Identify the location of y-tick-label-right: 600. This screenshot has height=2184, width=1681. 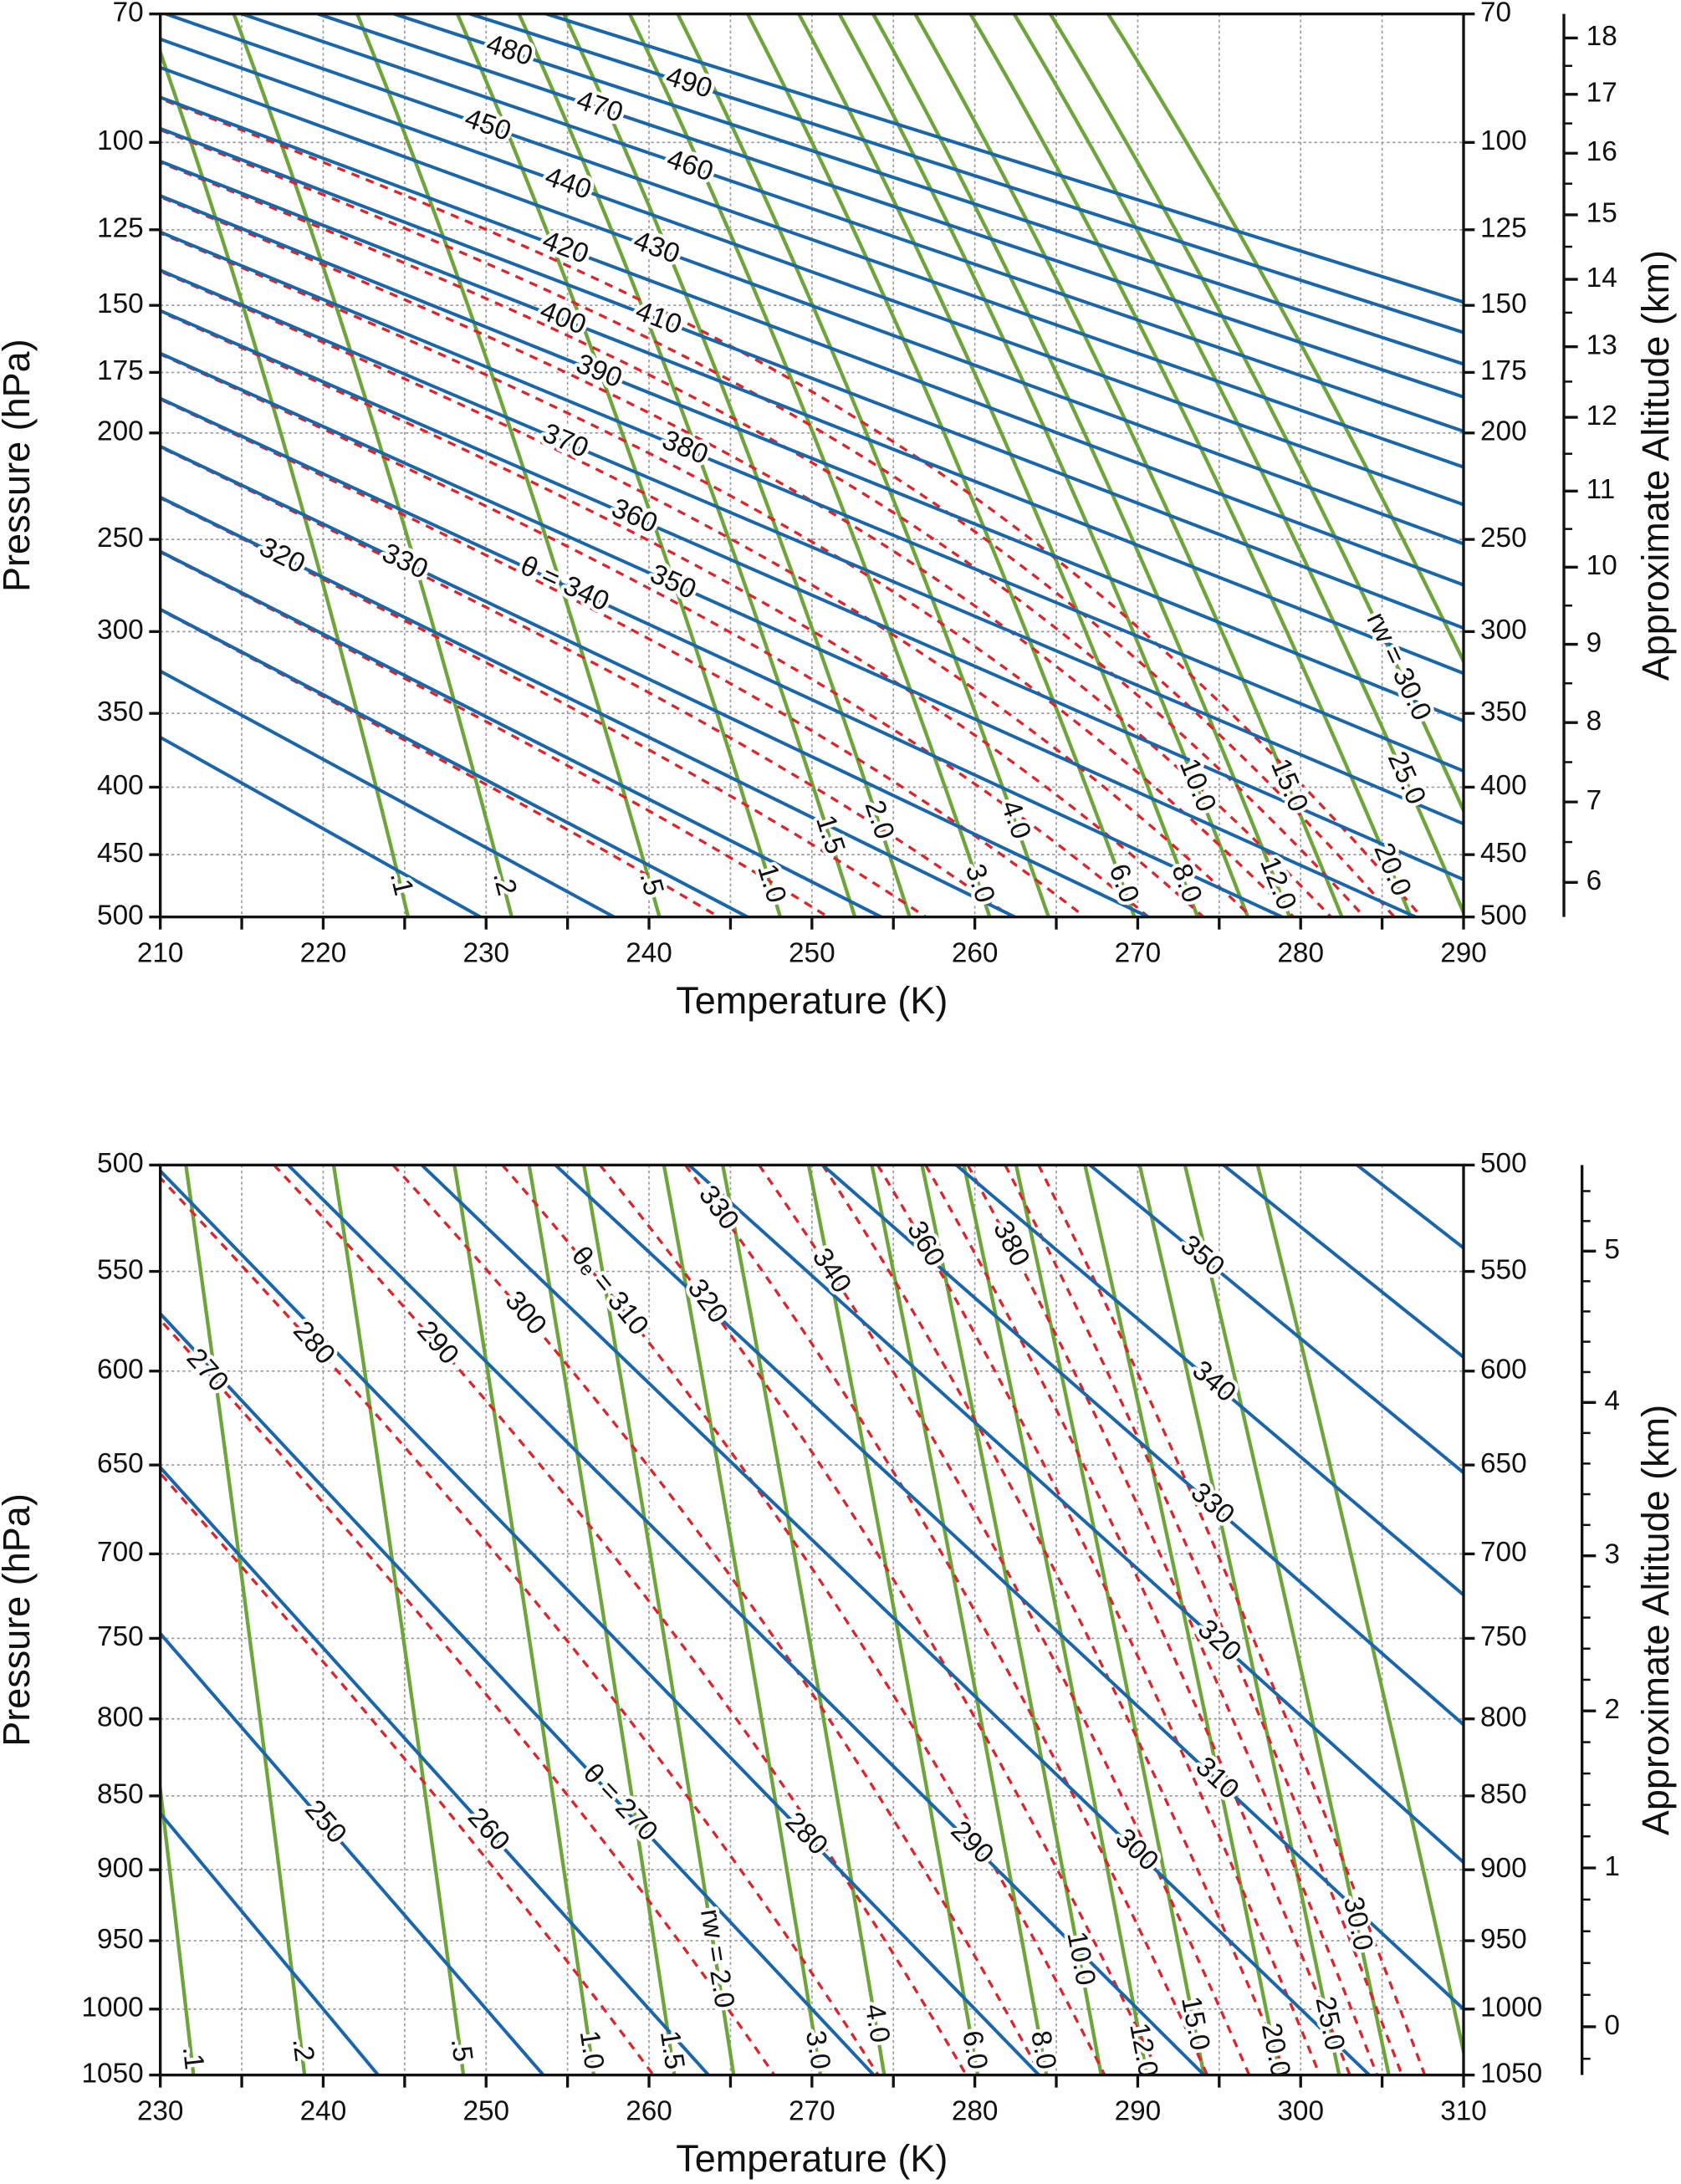
(1503, 1370).